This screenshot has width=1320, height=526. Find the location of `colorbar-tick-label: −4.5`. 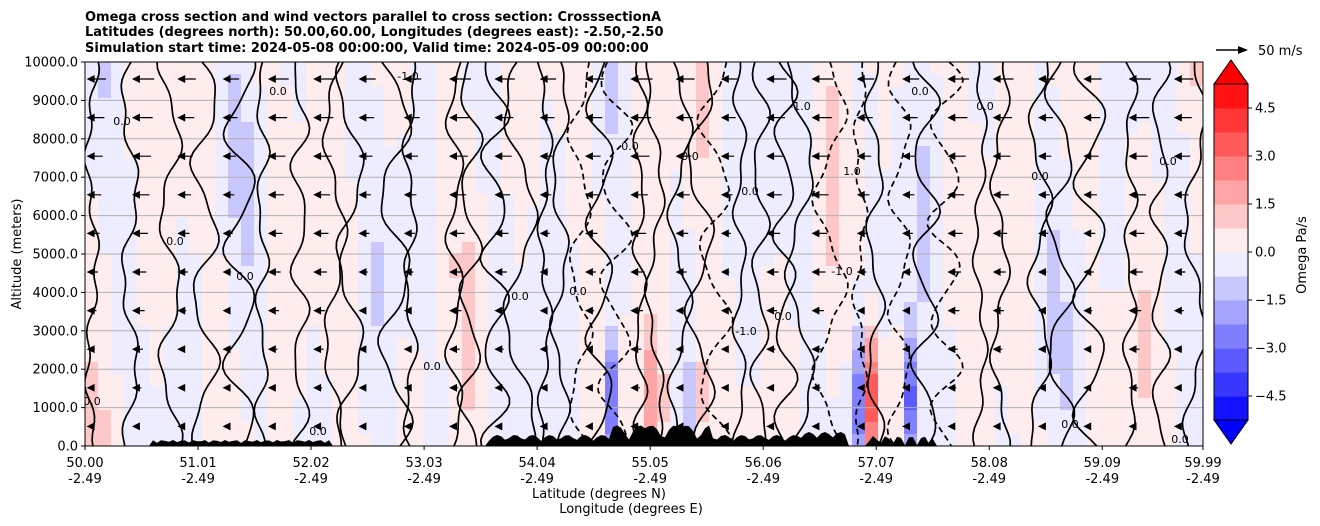

colorbar-tick-label: −4.5 is located at coordinates (1271, 397).